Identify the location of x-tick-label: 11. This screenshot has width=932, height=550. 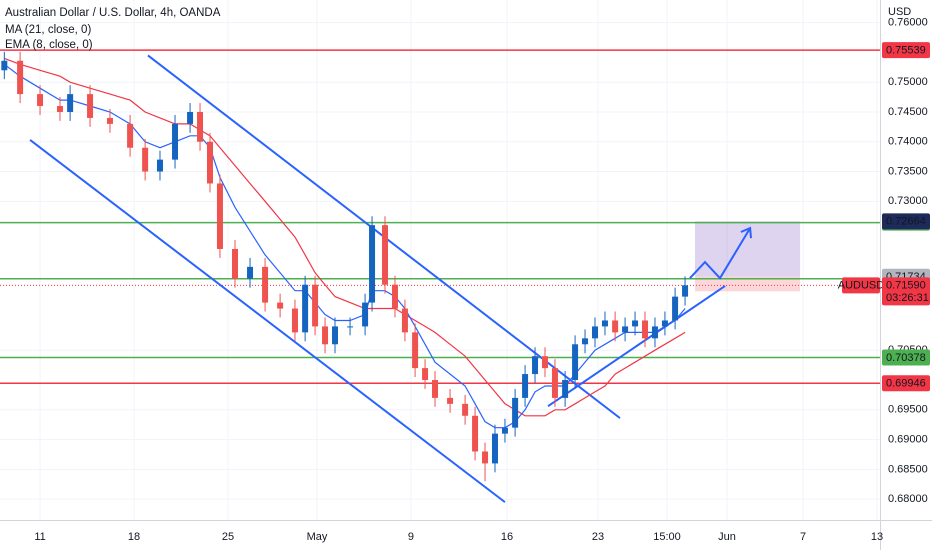
(39, 537).